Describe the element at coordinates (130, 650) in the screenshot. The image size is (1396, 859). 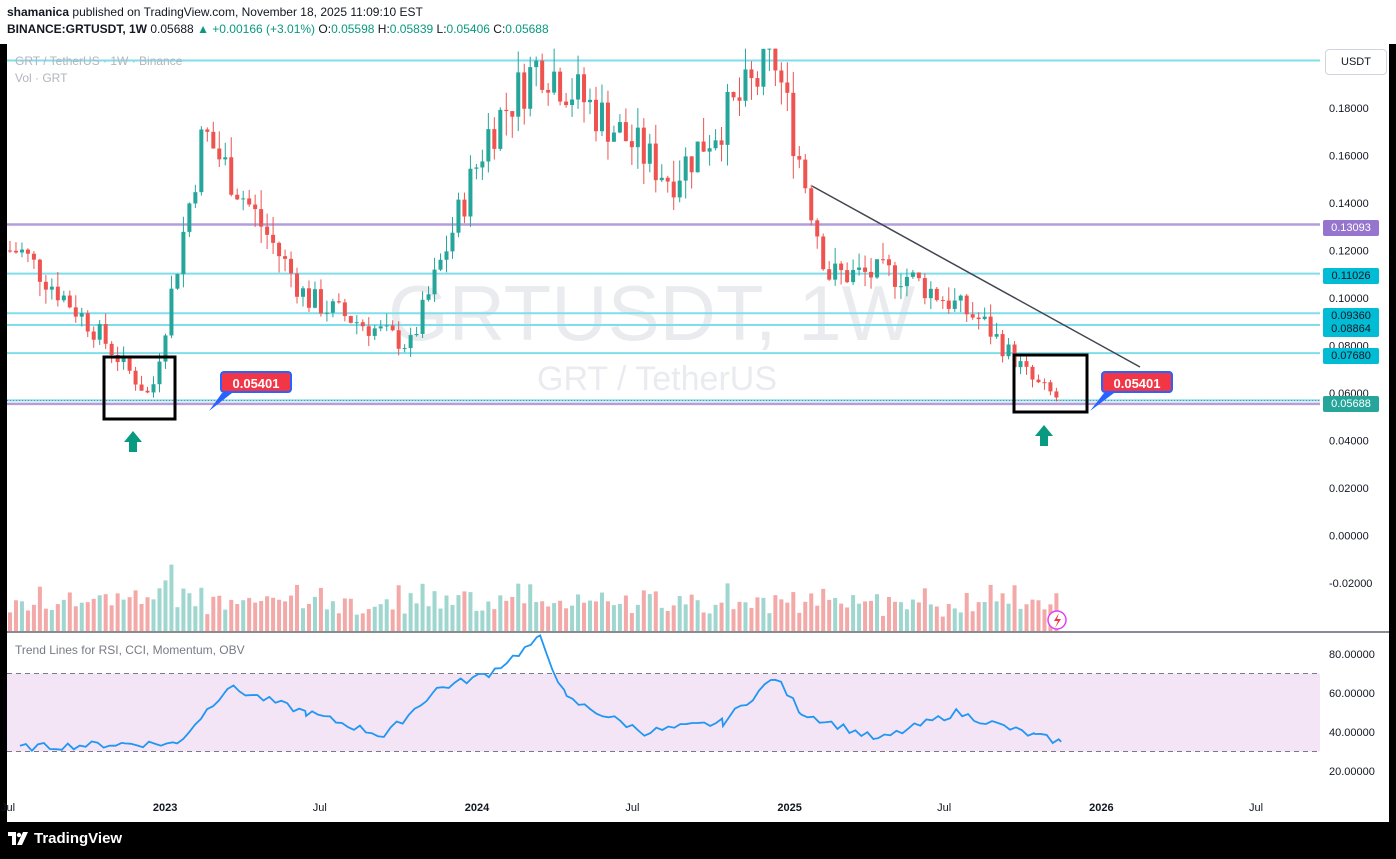
I see `indicator-legend: Trend Lines for RSI, CCI, Momentum, OBV` at that location.